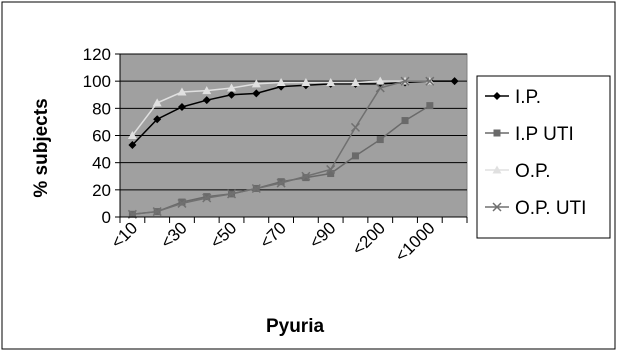  Describe the element at coordinates (101, 136) in the screenshot. I see `y-tick-label: 60` at that location.